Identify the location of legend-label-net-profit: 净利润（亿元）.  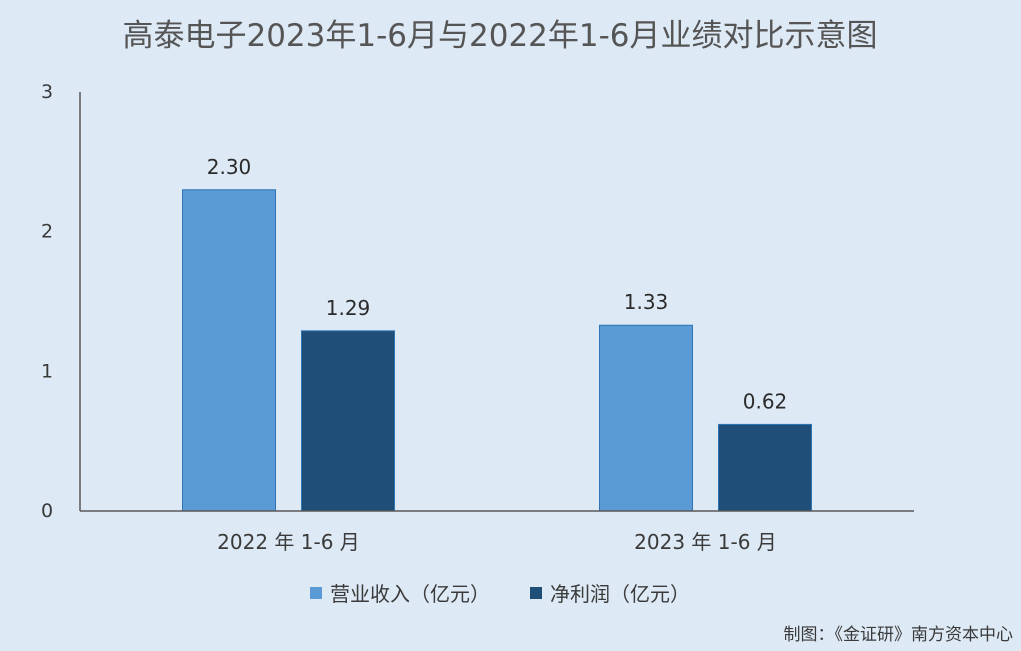
(620, 594).